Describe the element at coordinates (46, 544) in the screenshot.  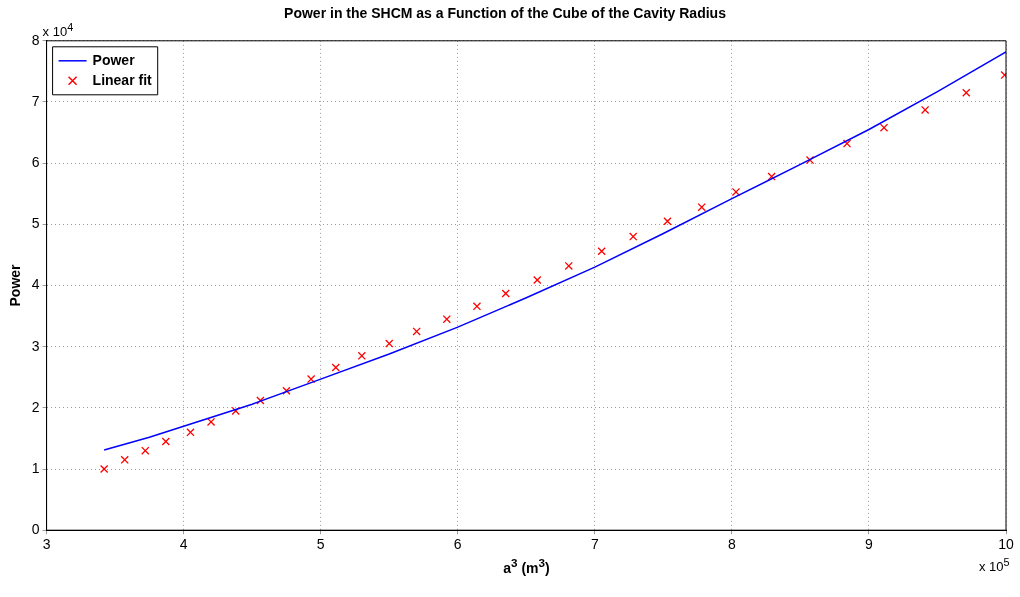
I see `x-tick-label: 3` at that location.